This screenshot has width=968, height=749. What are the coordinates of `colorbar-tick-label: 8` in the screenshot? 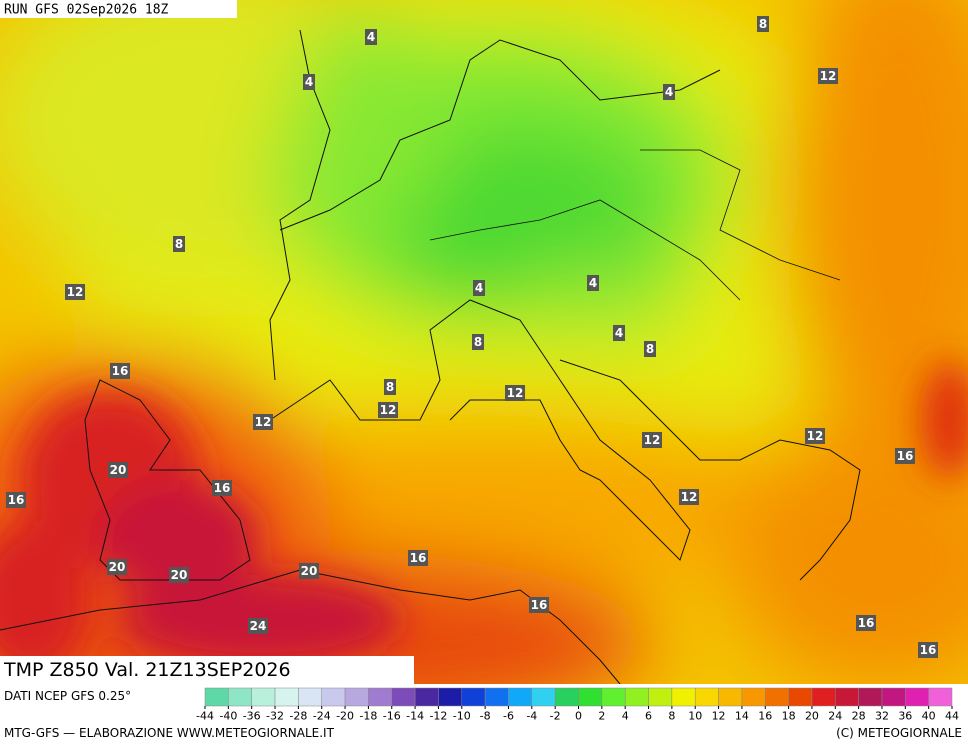 It's located at (671, 716).